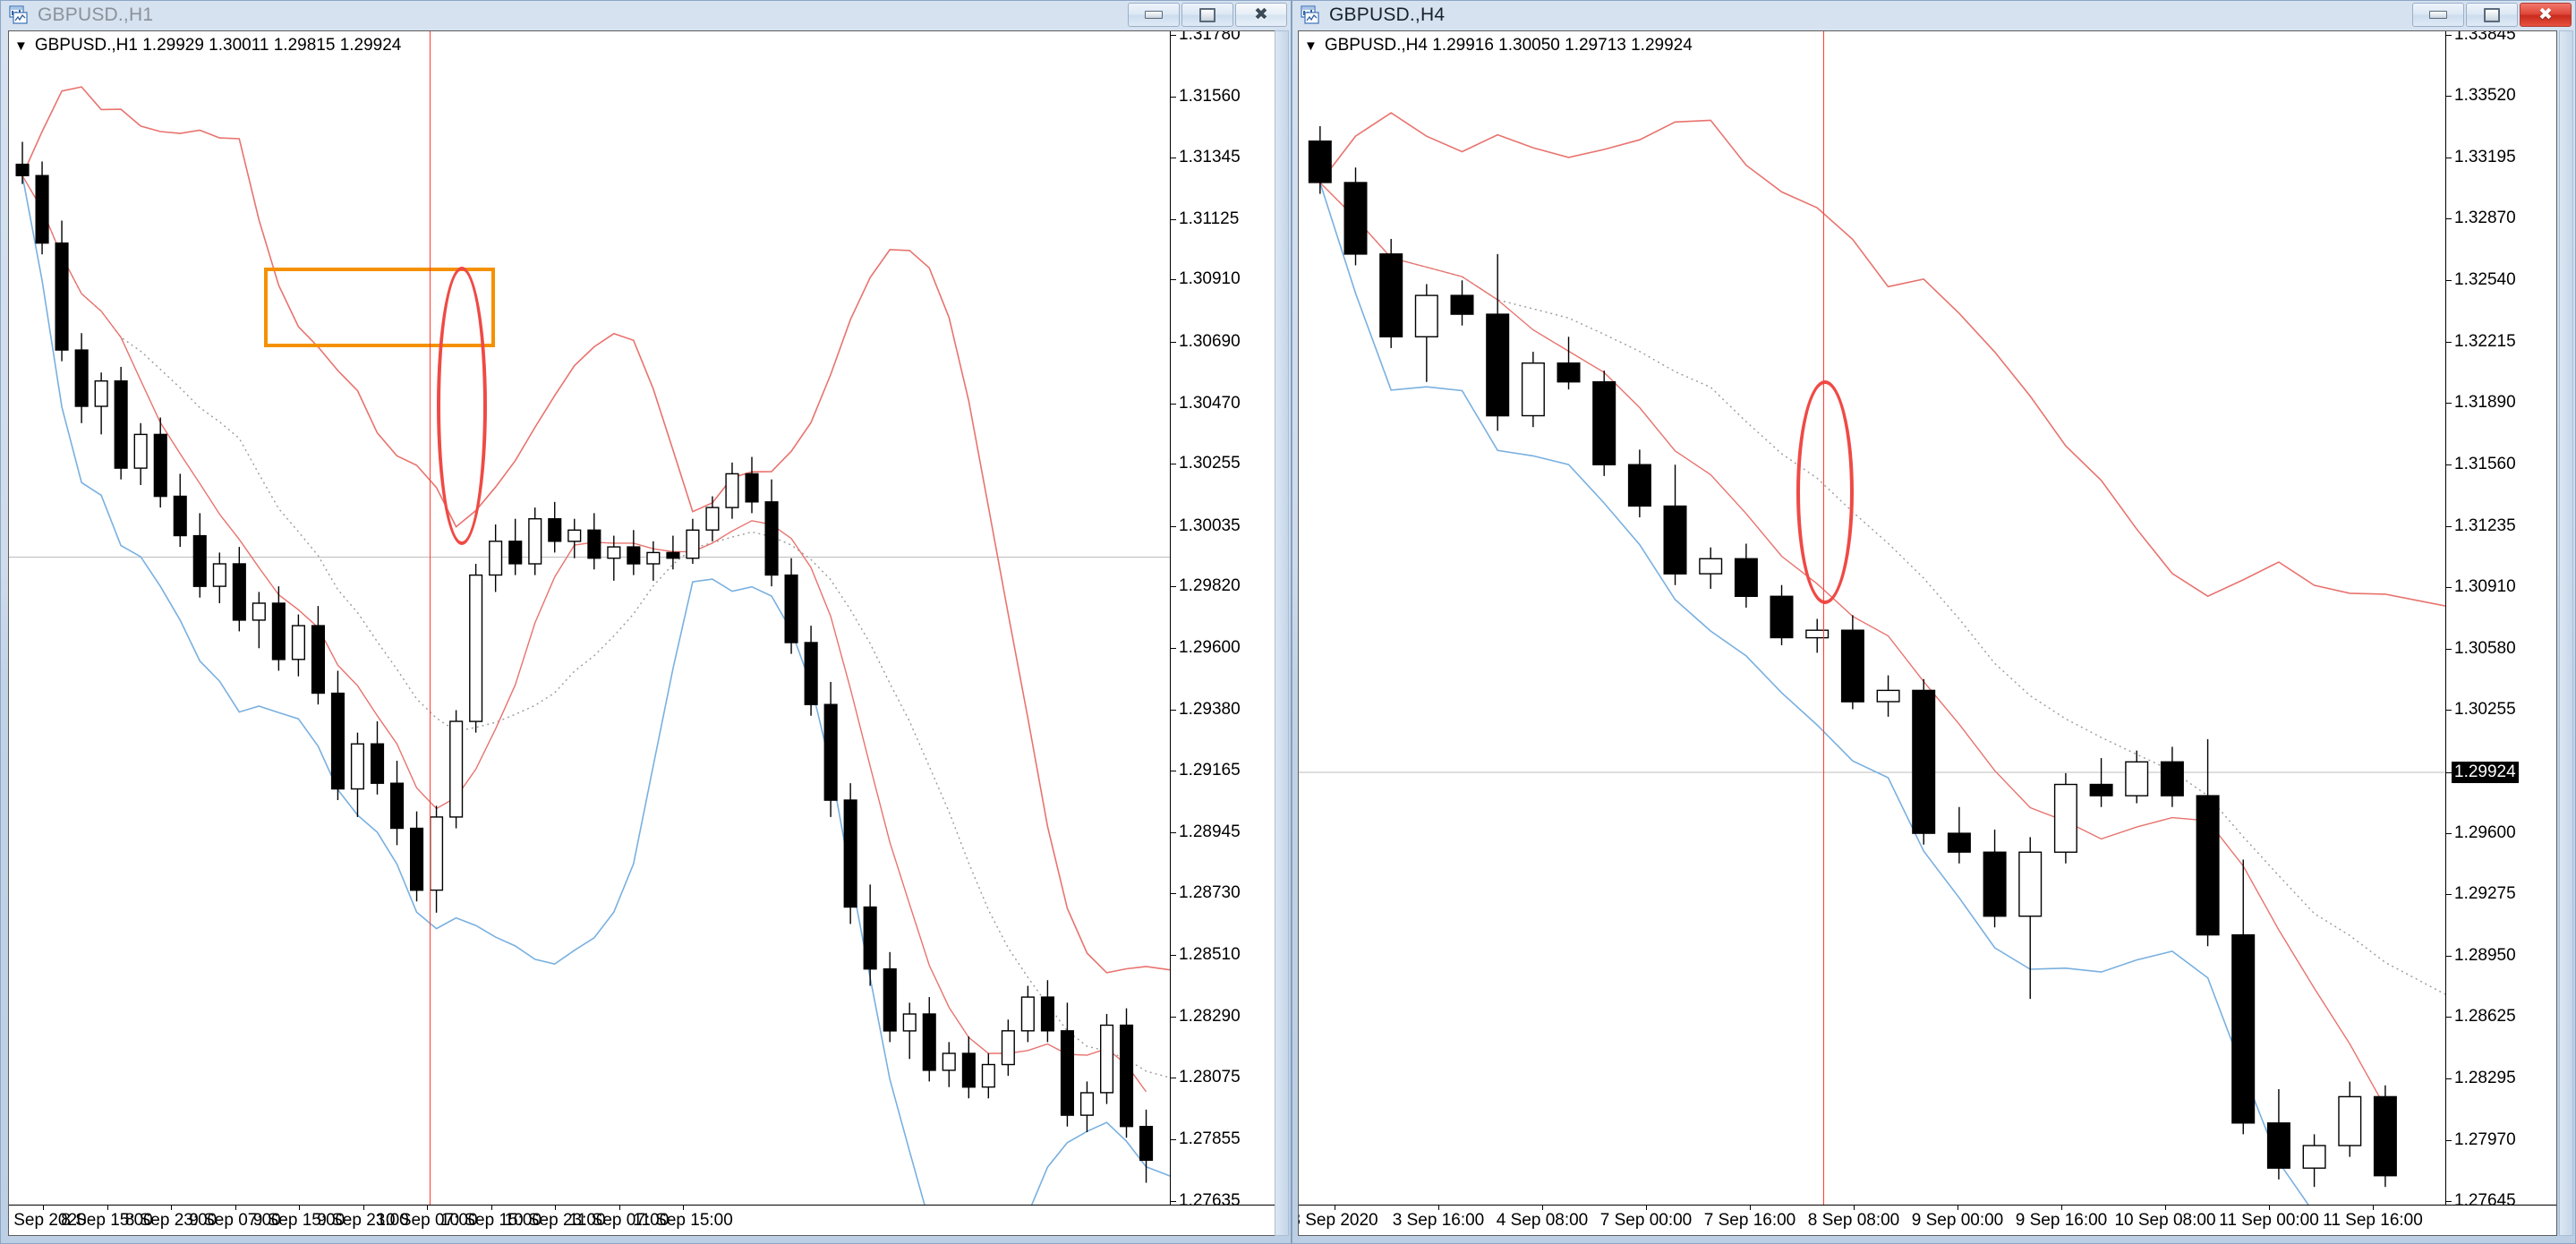 This screenshot has width=2576, height=1244. I want to click on close-icon: ✖, so click(2545, 14).